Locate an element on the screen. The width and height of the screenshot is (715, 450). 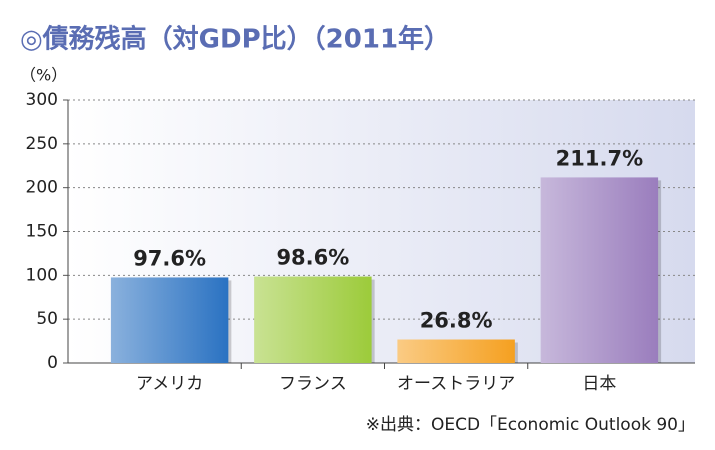
y-tick-label: 200 is located at coordinates (42, 188).